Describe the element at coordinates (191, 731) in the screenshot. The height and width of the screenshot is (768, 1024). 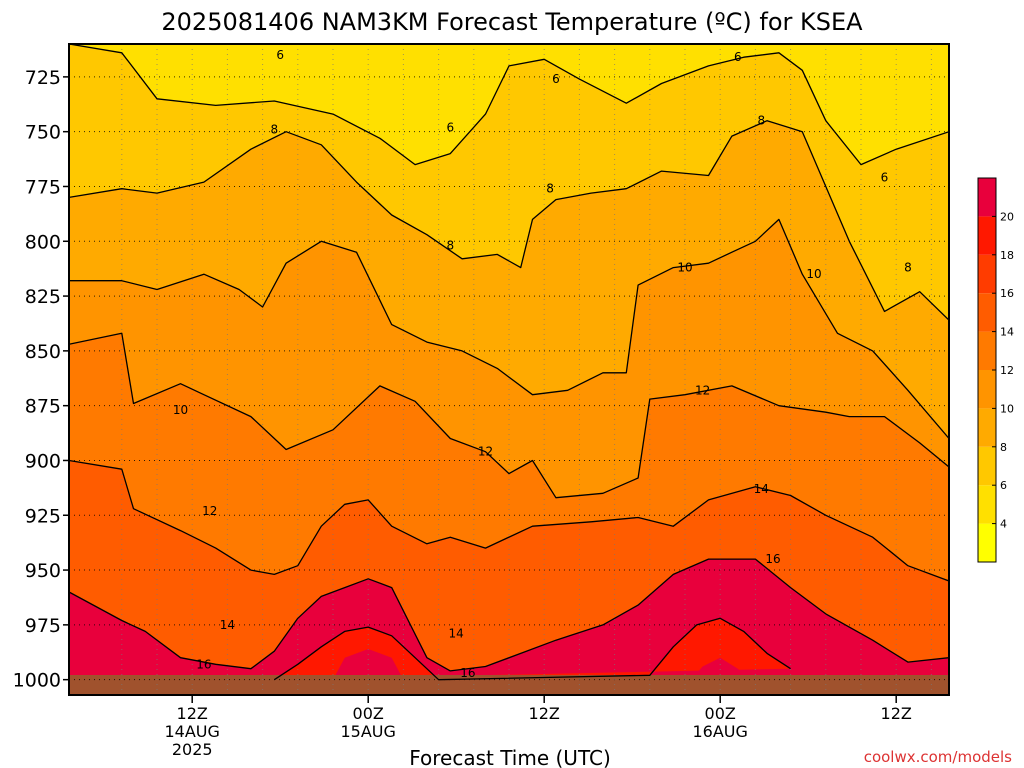
I see `x-tick-label-0-1: 14AUG` at that location.